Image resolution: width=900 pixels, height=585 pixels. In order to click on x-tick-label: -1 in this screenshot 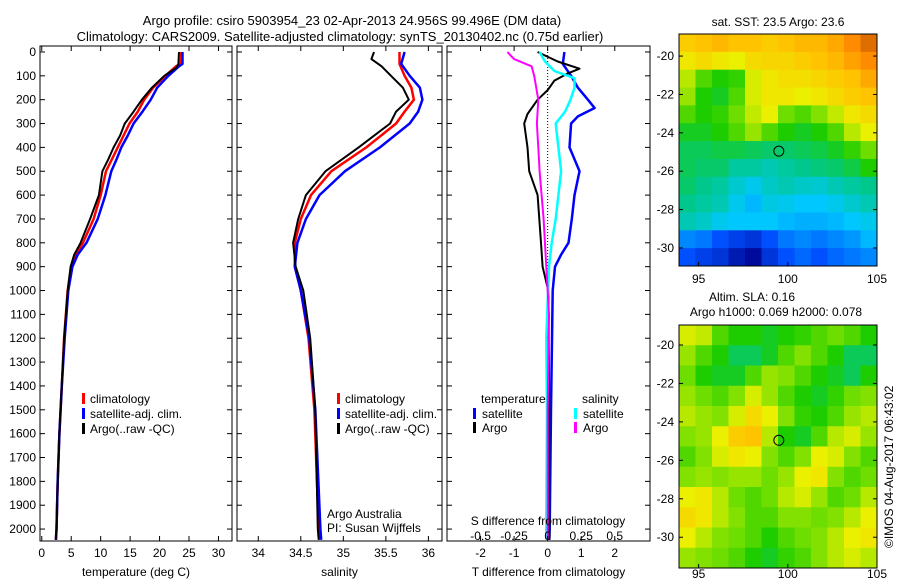, I will do `click(514, 553)`.